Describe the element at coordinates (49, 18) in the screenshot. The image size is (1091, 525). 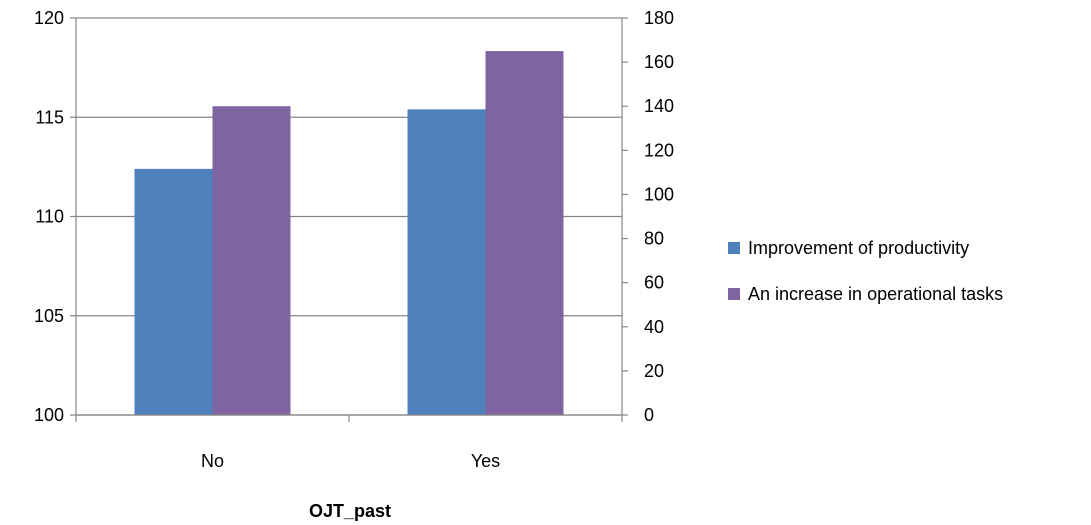
I see `left-tick-label-120: 120` at that location.